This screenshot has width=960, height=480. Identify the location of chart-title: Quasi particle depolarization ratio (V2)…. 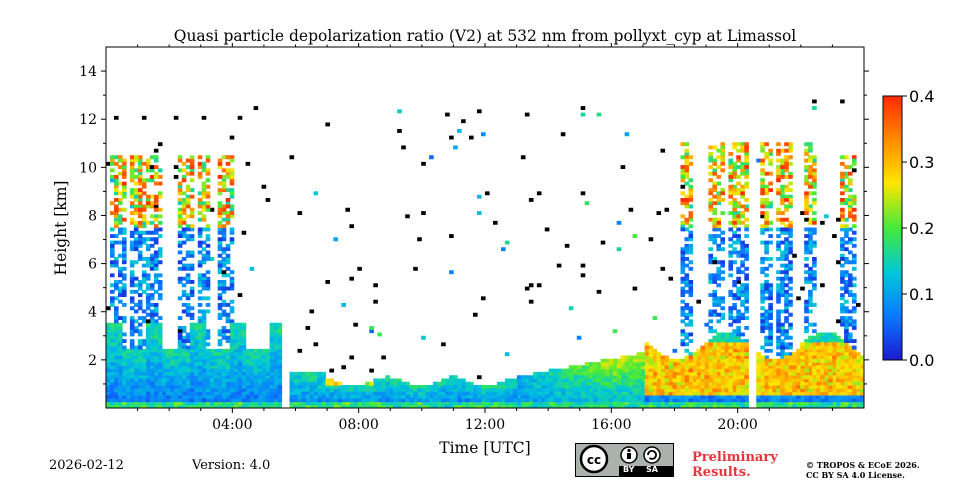
(485, 36).